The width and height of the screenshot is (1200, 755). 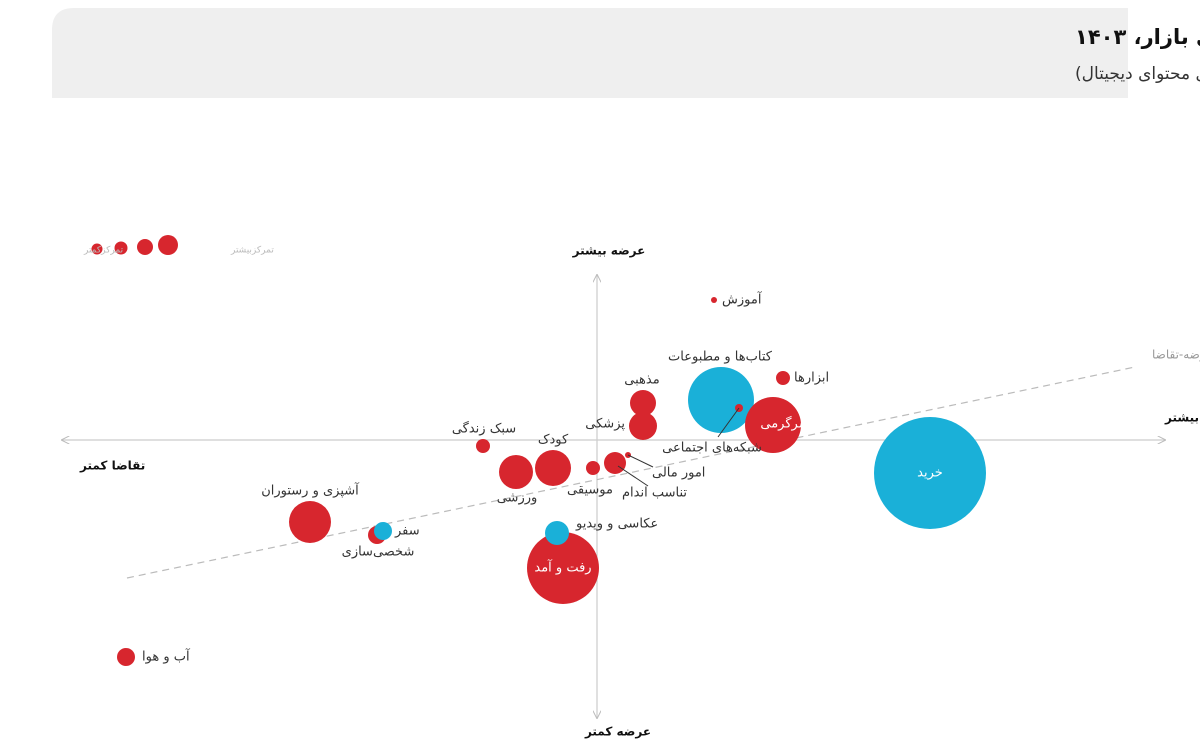 What do you see at coordinates (553, 440) in the screenshot?
I see `bubble-label: کودک` at bounding box center [553, 440].